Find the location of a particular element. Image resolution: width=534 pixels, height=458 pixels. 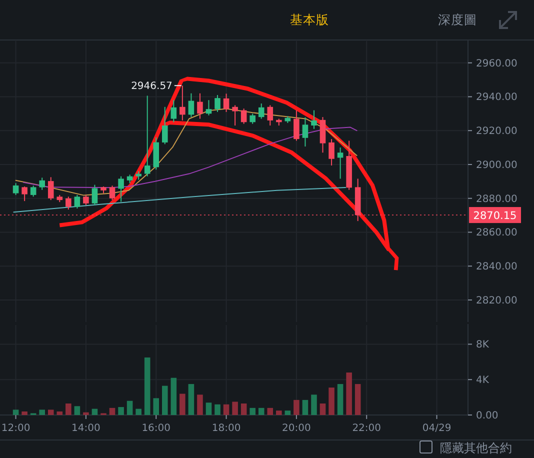

x-tick-label: 16:00 is located at coordinates (156, 428).